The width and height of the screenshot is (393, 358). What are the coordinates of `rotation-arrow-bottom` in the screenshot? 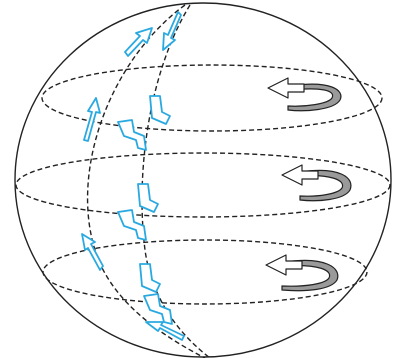 It's located at (302, 273).